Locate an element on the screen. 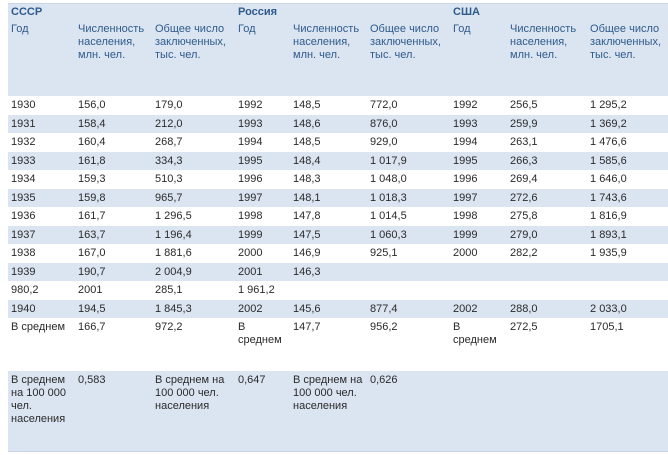 The image size is (668, 455). table-cell: 2 033,0 is located at coordinates (627, 308).